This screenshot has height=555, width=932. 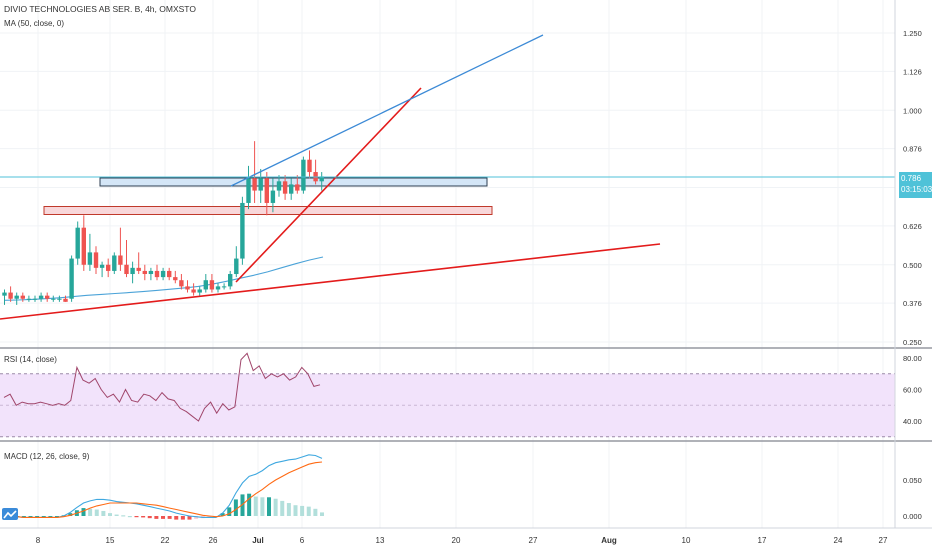 What do you see at coordinates (110, 540) in the screenshot?
I see `time-tick-label: 15` at bounding box center [110, 540].